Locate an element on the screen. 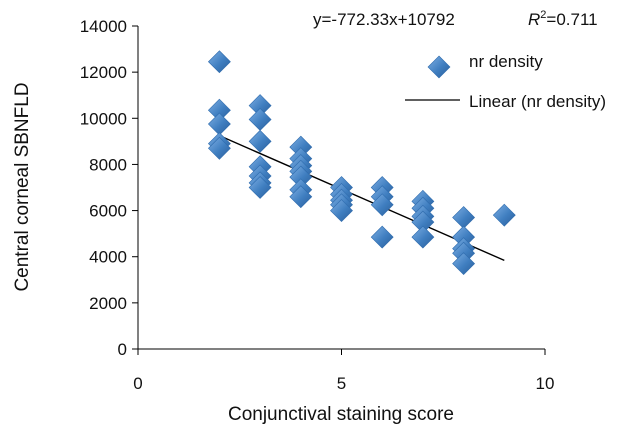 The height and width of the screenshot is (432, 643). y-tick-label: 0 is located at coordinates (122, 349).